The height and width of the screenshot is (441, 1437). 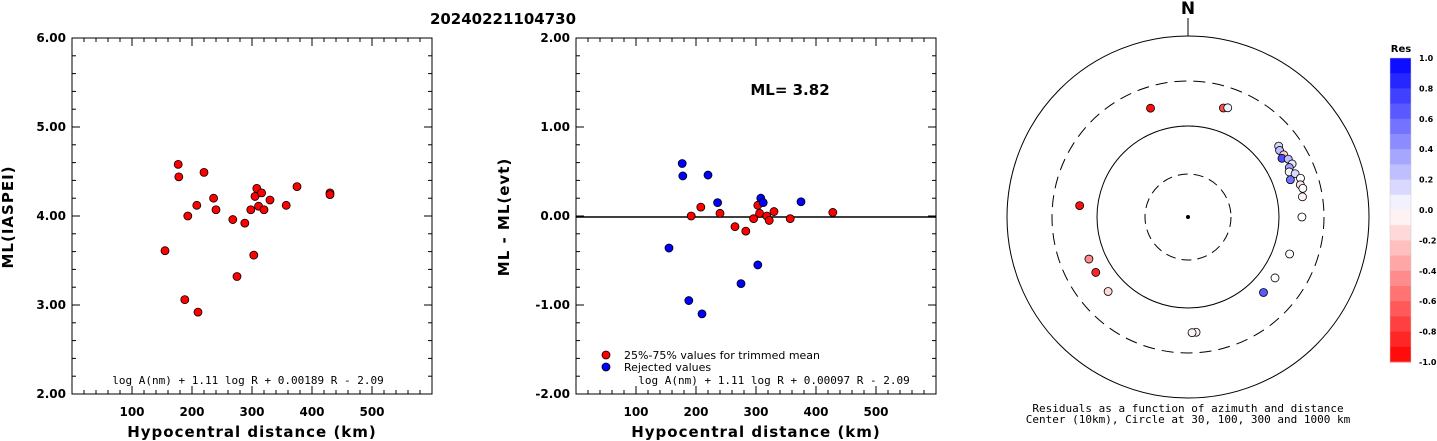 What do you see at coordinates (555, 127) in the screenshot?
I see `y-tick-label: 1.00` at bounding box center [555, 127].